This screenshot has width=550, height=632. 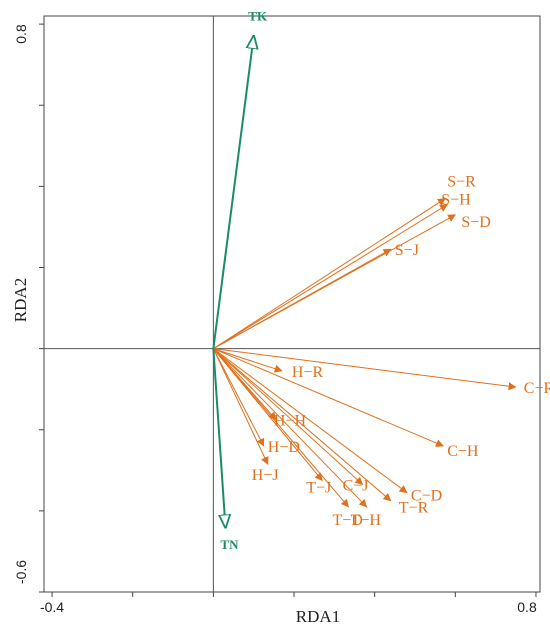 What do you see at coordinates (356, 486) in the screenshot?
I see `species-vector-label: C−J` at bounding box center [356, 486].